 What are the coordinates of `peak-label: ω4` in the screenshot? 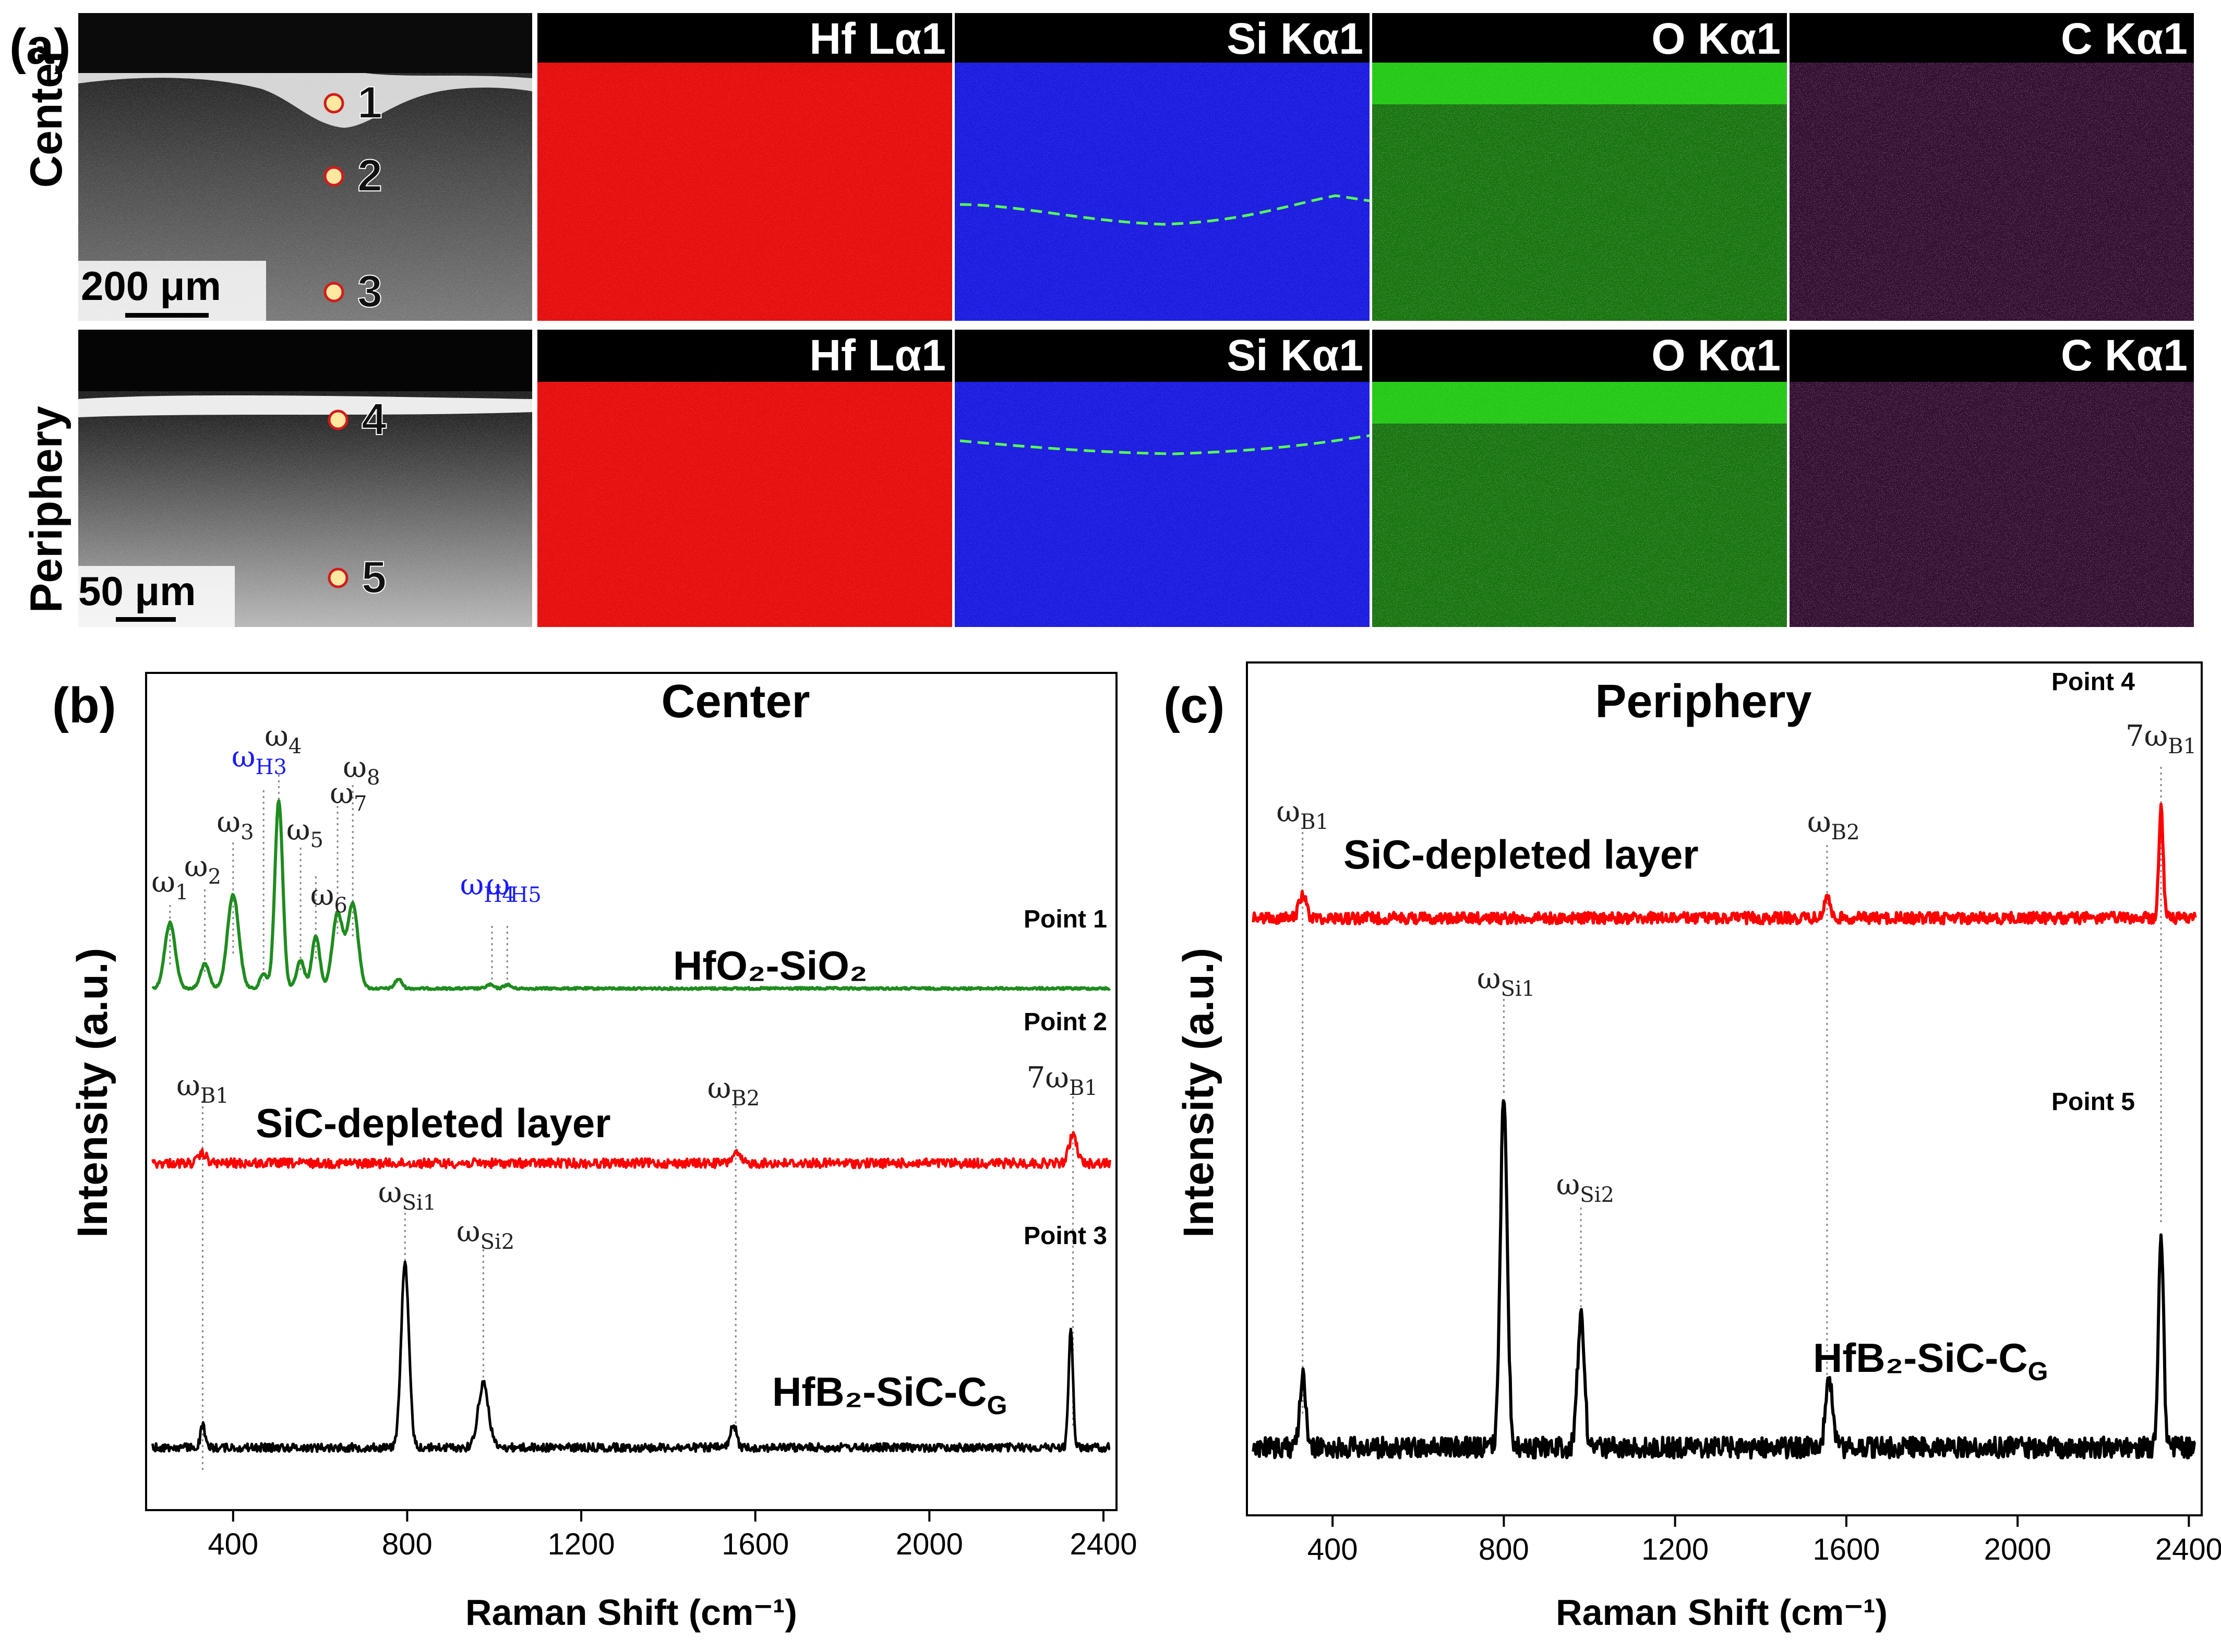 It's located at (283, 738).